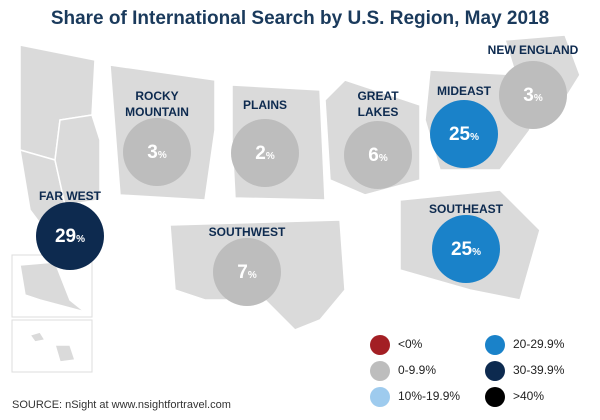 The height and width of the screenshot is (420, 600). I want to click on value-number: 2, so click(260, 153).